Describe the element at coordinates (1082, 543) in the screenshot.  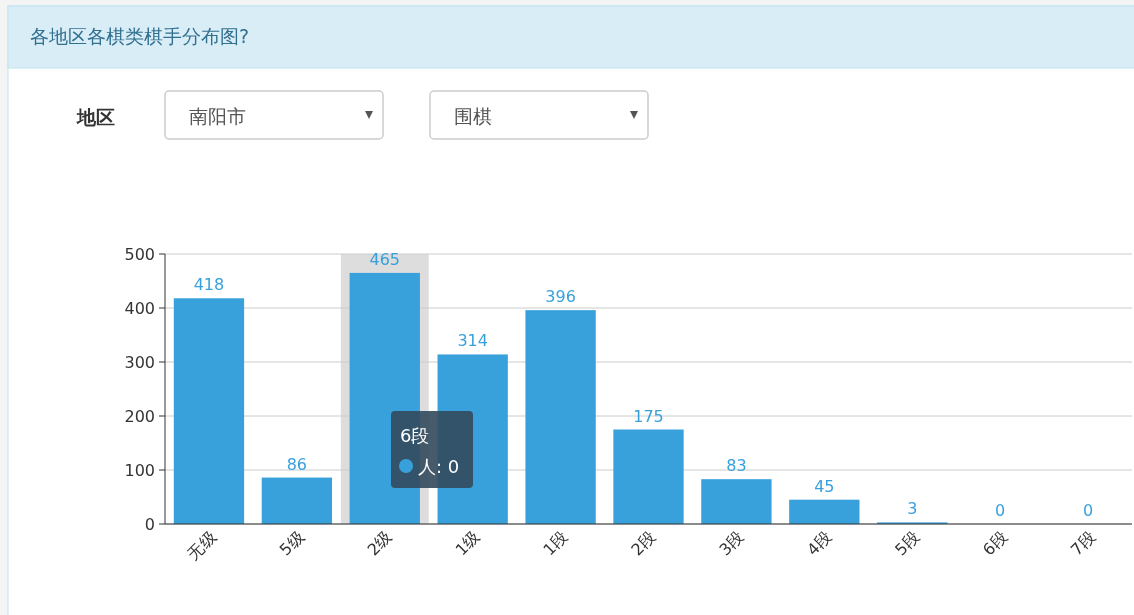
I see `x-tick-label: 7段` at that location.